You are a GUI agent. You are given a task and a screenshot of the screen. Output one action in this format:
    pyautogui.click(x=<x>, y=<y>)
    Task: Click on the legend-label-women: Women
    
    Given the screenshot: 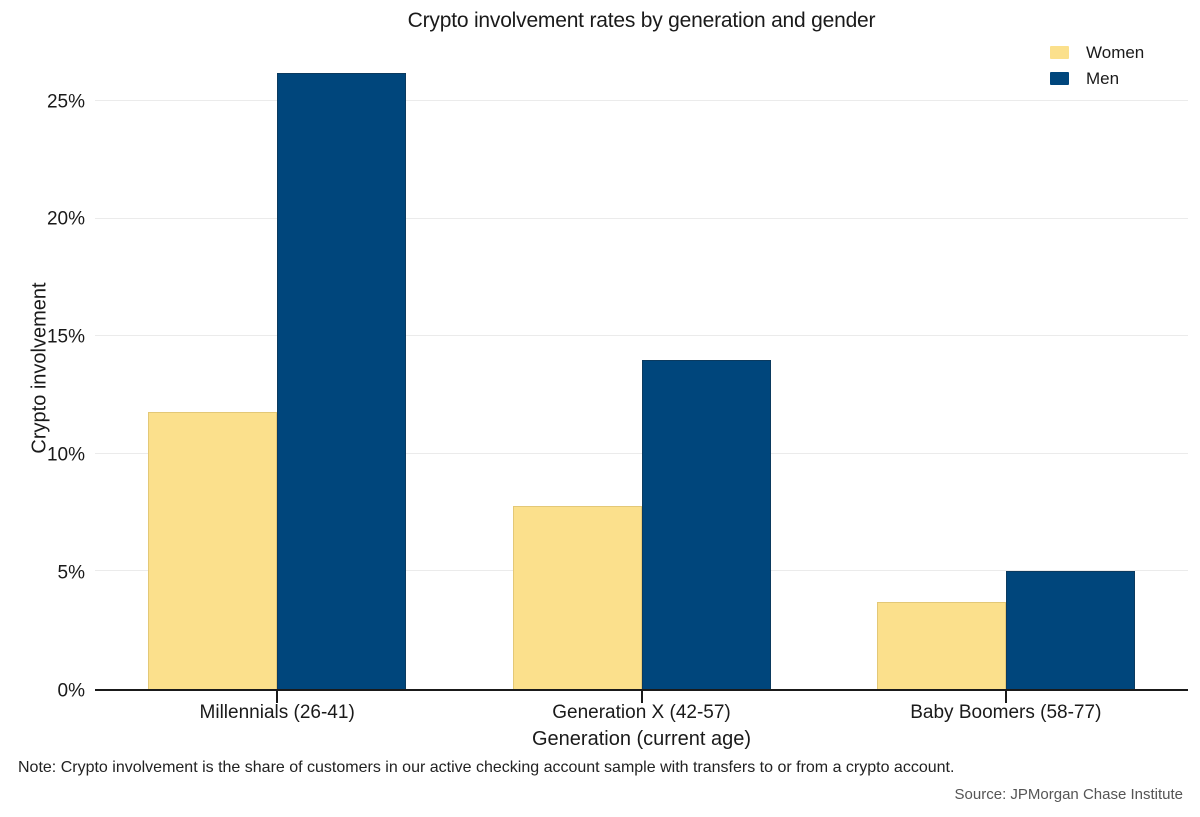 What is the action you would take?
    pyautogui.click(x=1115, y=52)
    